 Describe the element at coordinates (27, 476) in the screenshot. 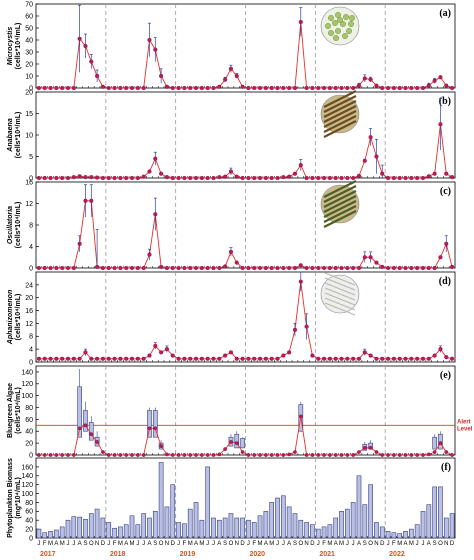

I see `y-tick-label: 140` at that location.